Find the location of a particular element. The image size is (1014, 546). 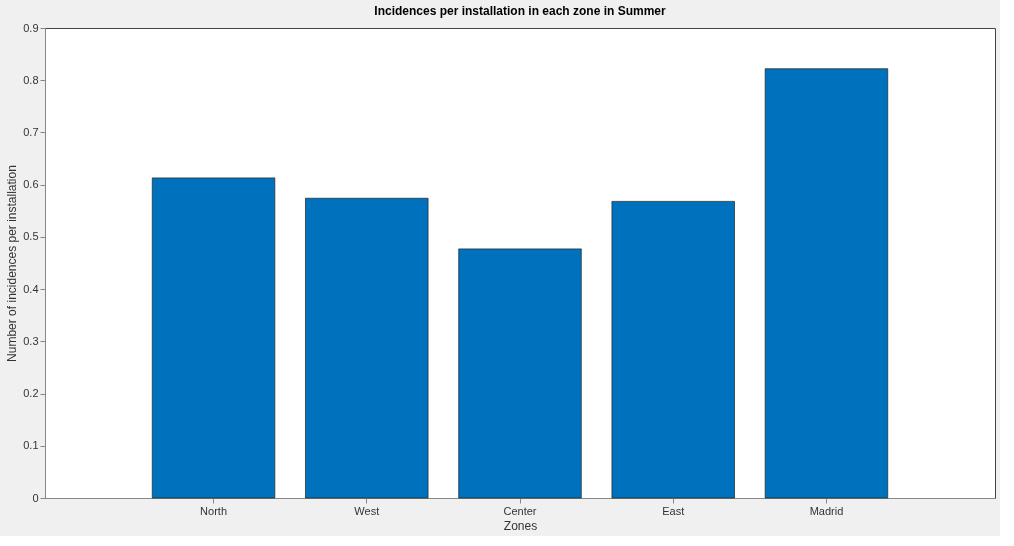

y-tick-label: 0 is located at coordinates (35, 497).